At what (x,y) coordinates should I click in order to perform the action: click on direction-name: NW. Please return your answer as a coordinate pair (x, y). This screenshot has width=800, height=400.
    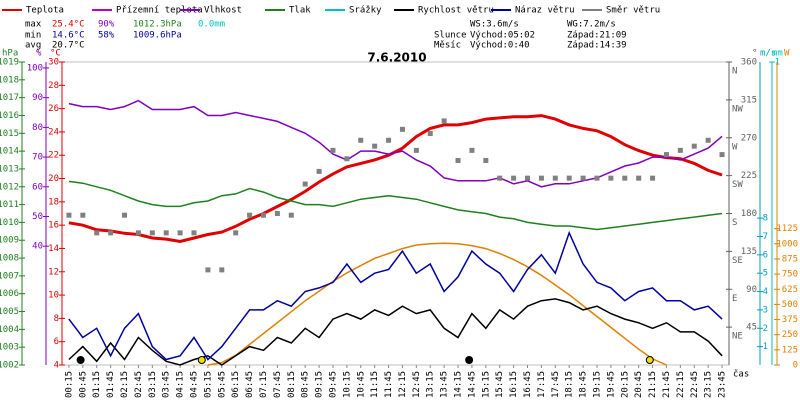
    Looking at the image, I should click on (737, 109).